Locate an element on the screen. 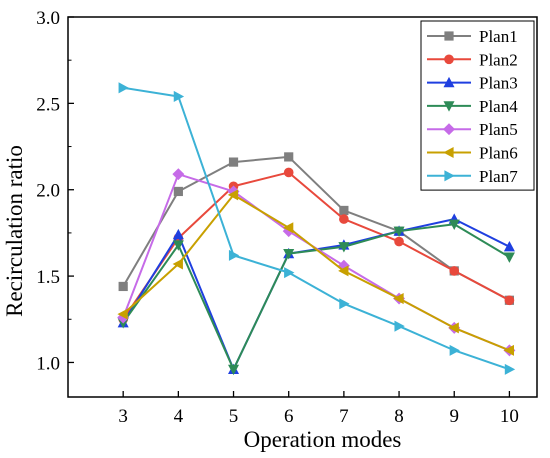  legend: Plan1 Plan2 Plan3 Plan4 Plan5 Plan6 Plan7 is located at coordinates (477, 105).